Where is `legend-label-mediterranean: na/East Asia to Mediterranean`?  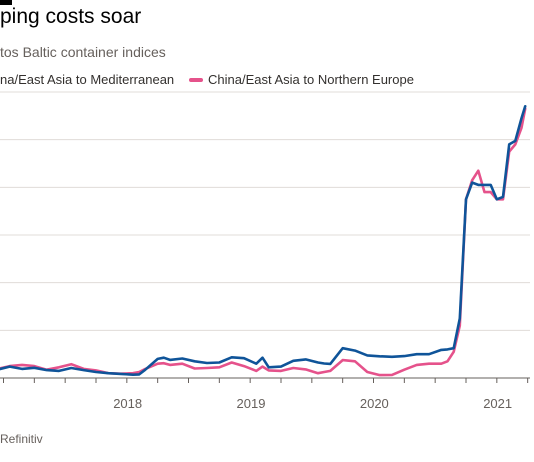 legend-label-mediterranean: na/East Asia to Mediterranean is located at coordinates (87, 79).